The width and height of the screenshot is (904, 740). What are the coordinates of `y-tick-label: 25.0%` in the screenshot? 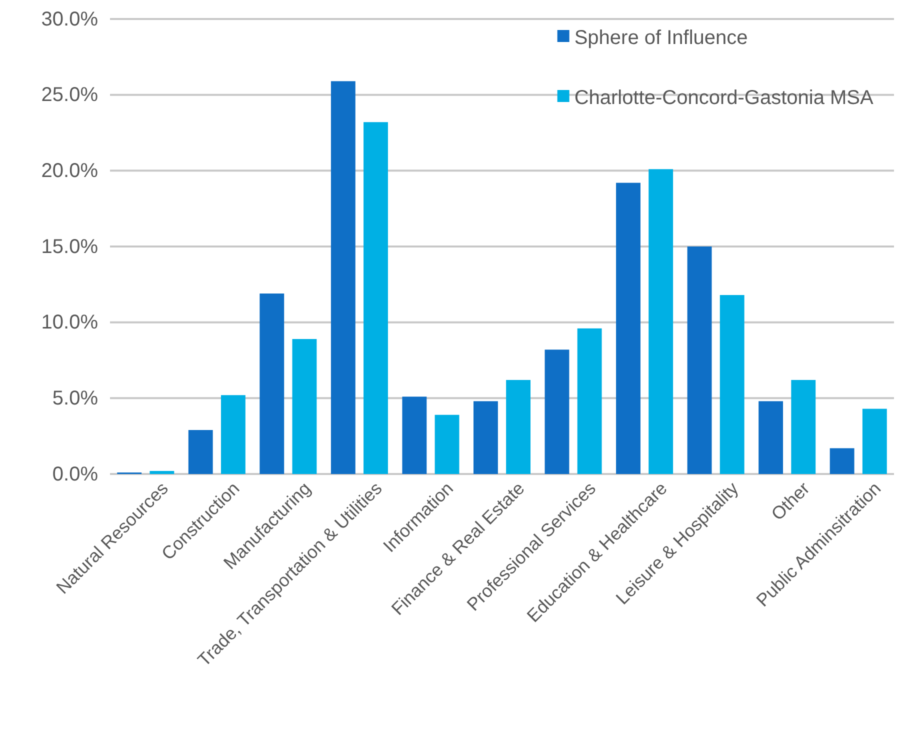 It's located at (69, 95).